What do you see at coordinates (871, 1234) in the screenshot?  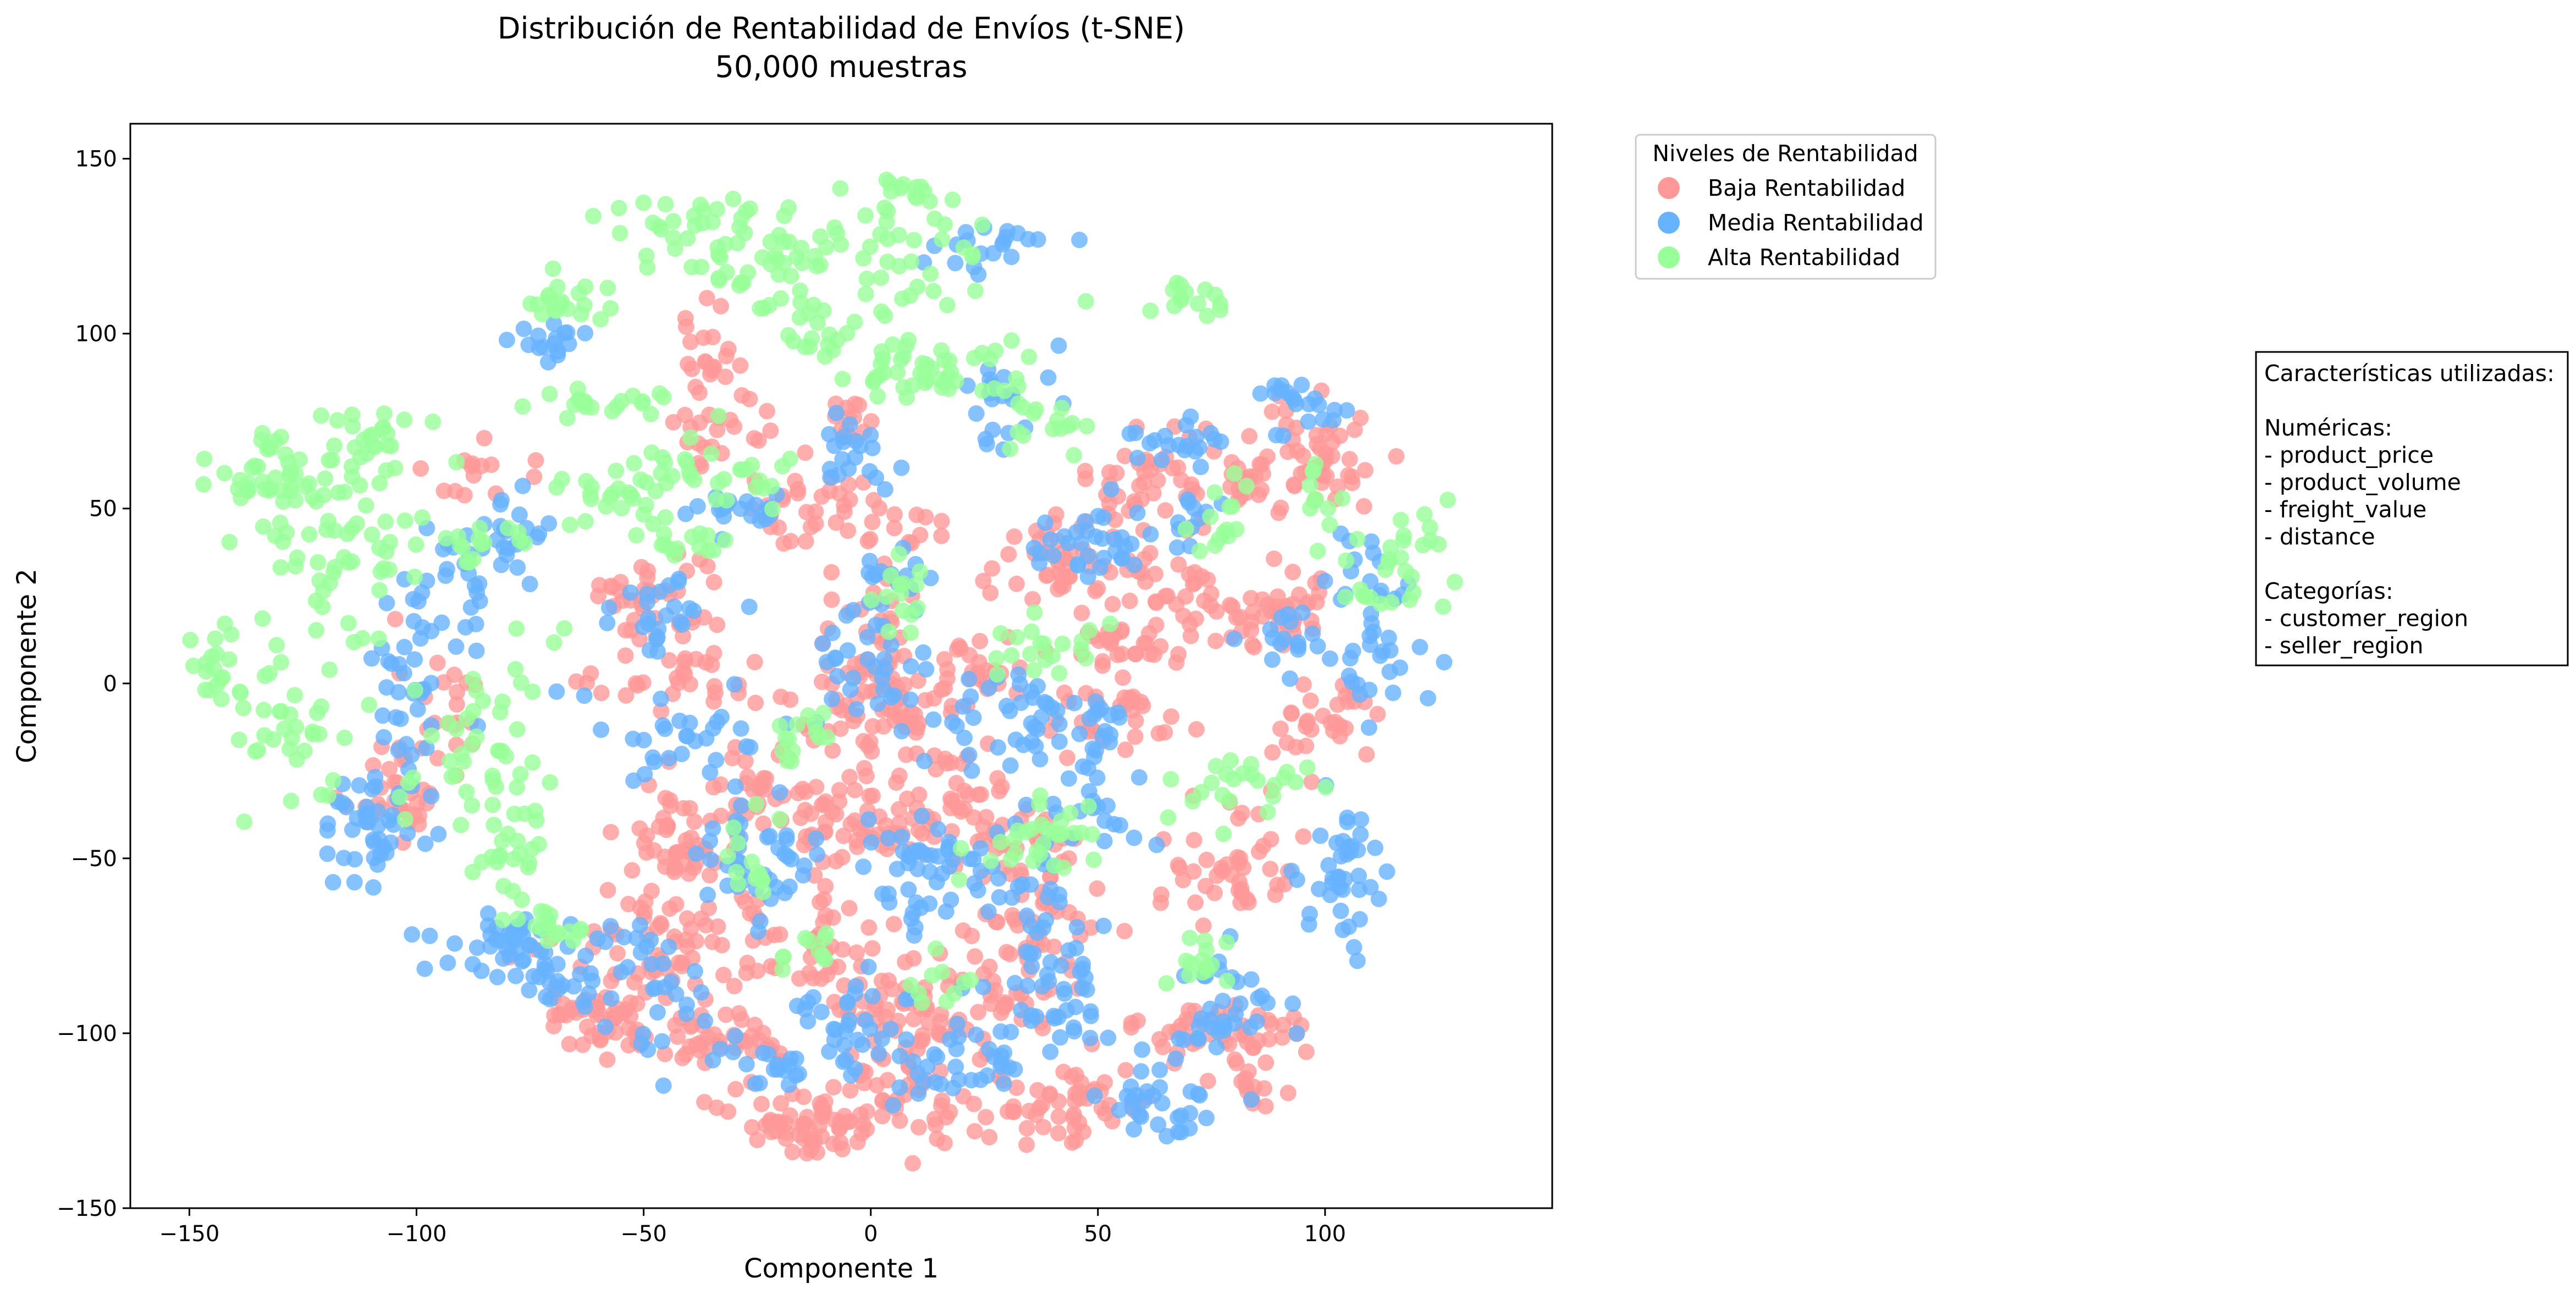 I see `x-tick-label: 0` at bounding box center [871, 1234].